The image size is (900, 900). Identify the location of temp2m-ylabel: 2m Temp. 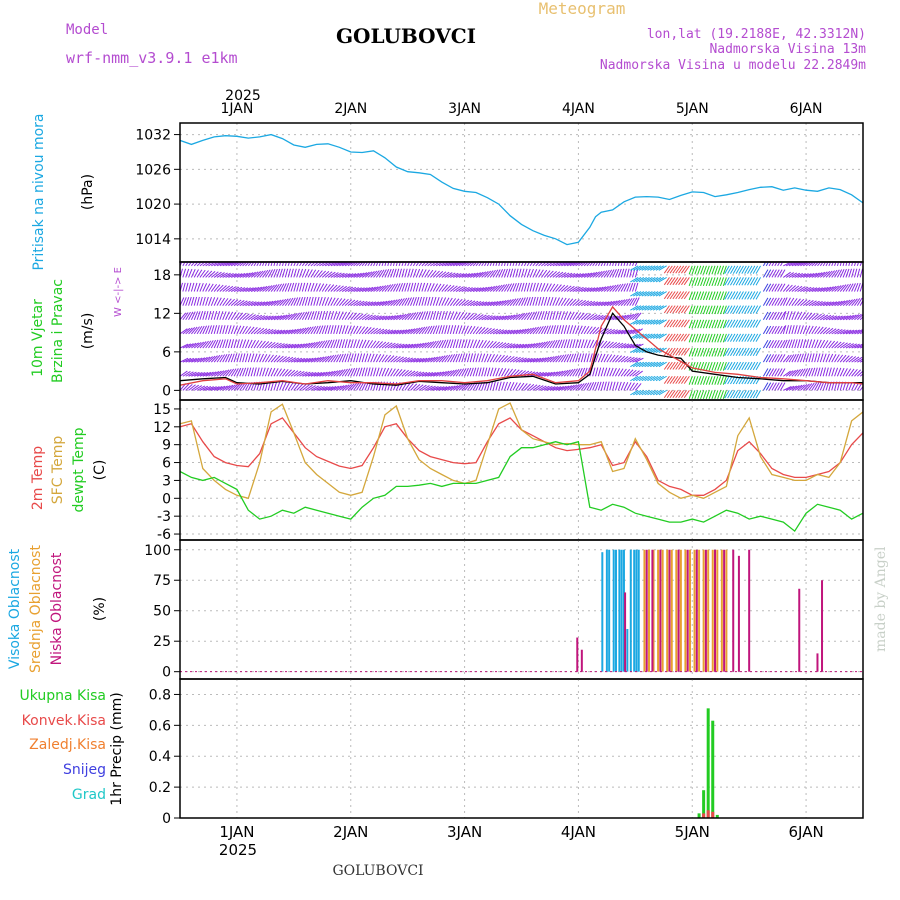
(38, 478).